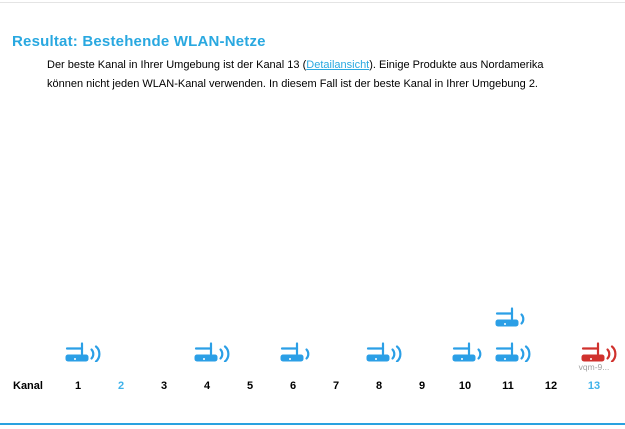 This screenshot has width=625, height=429. What do you see at coordinates (28, 386) in the screenshot?
I see `x-axis-label: Kanal` at bounding box center [28, 386].